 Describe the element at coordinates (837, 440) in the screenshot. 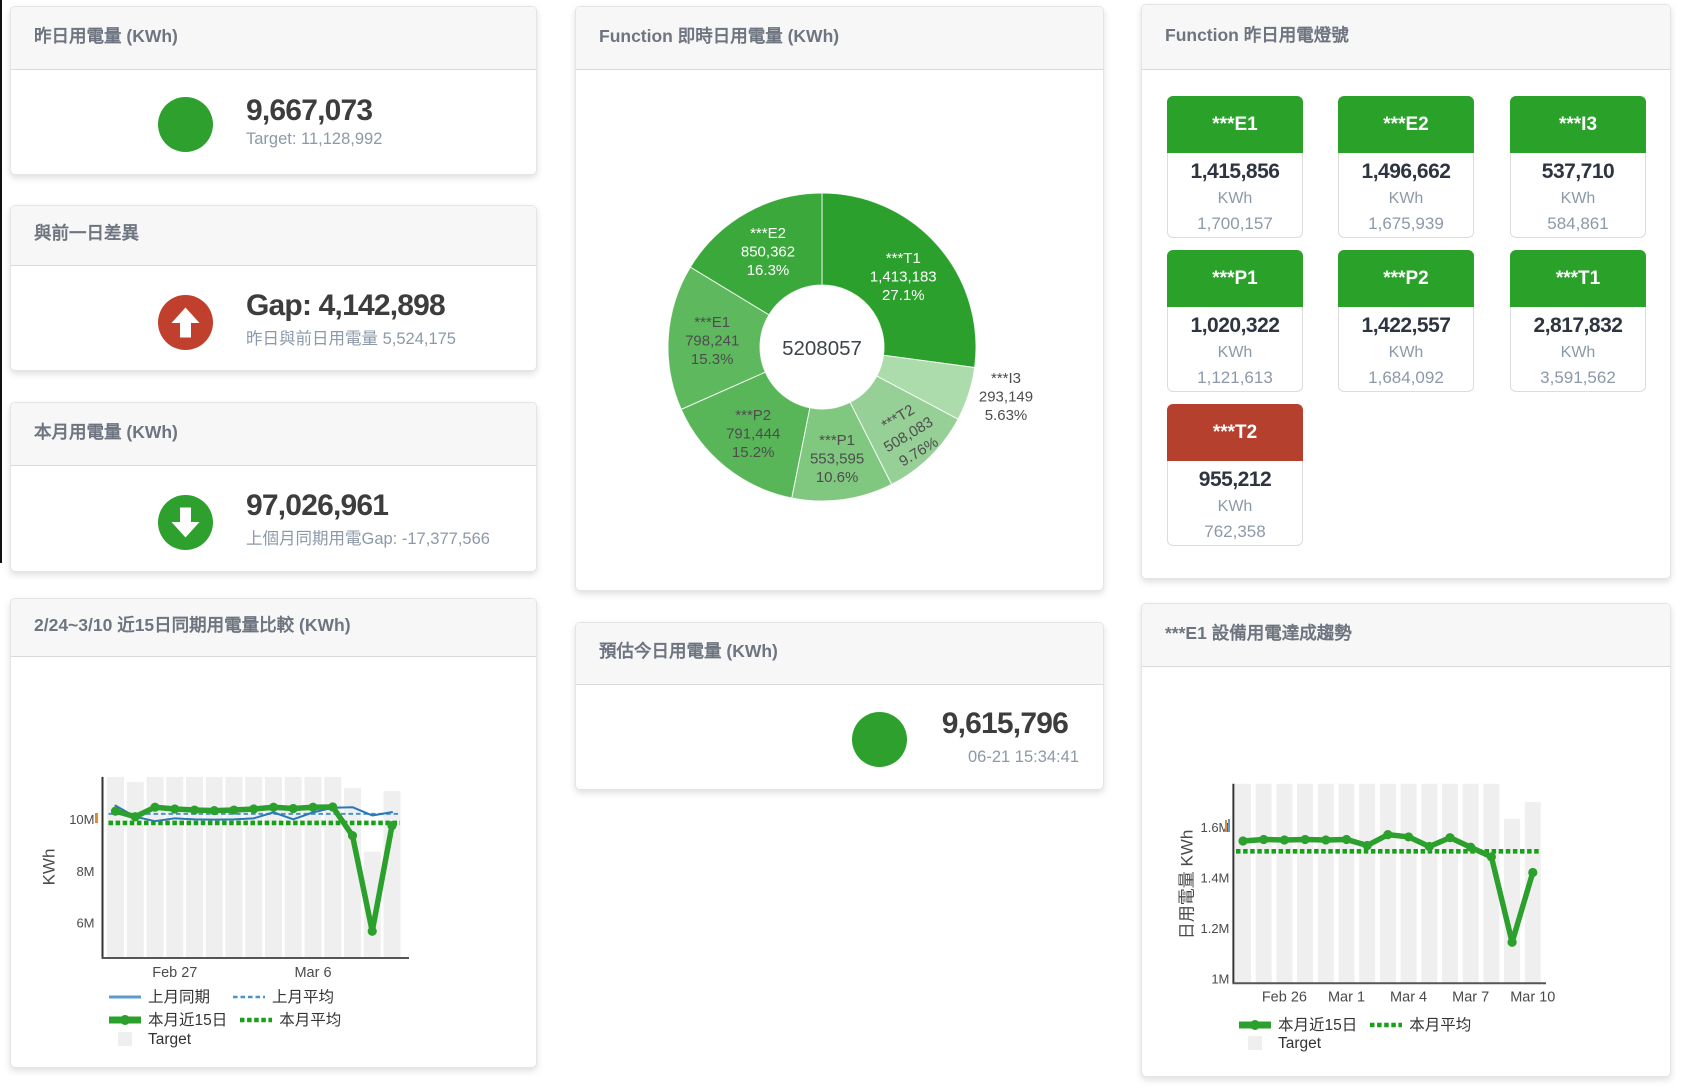

I see `svg-text: ***P1` at that location.